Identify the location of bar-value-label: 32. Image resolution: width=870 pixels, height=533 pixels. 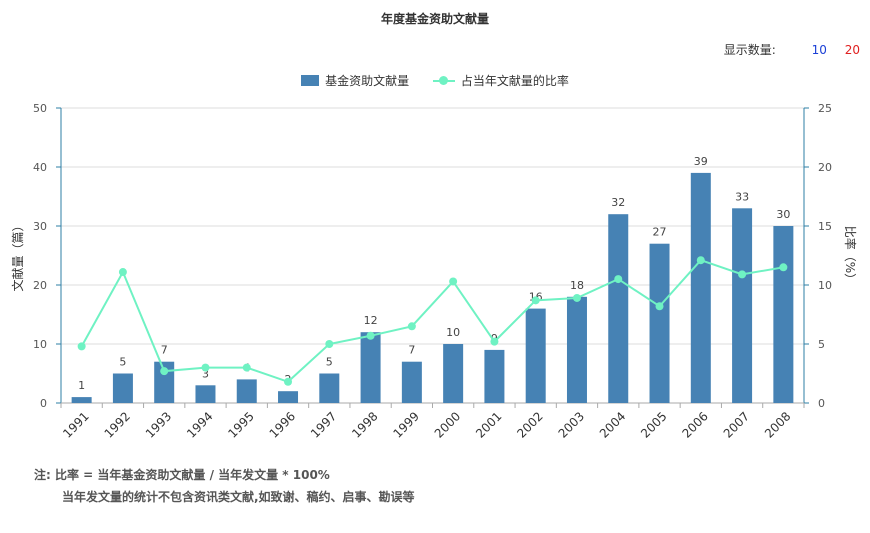
(618, 202).